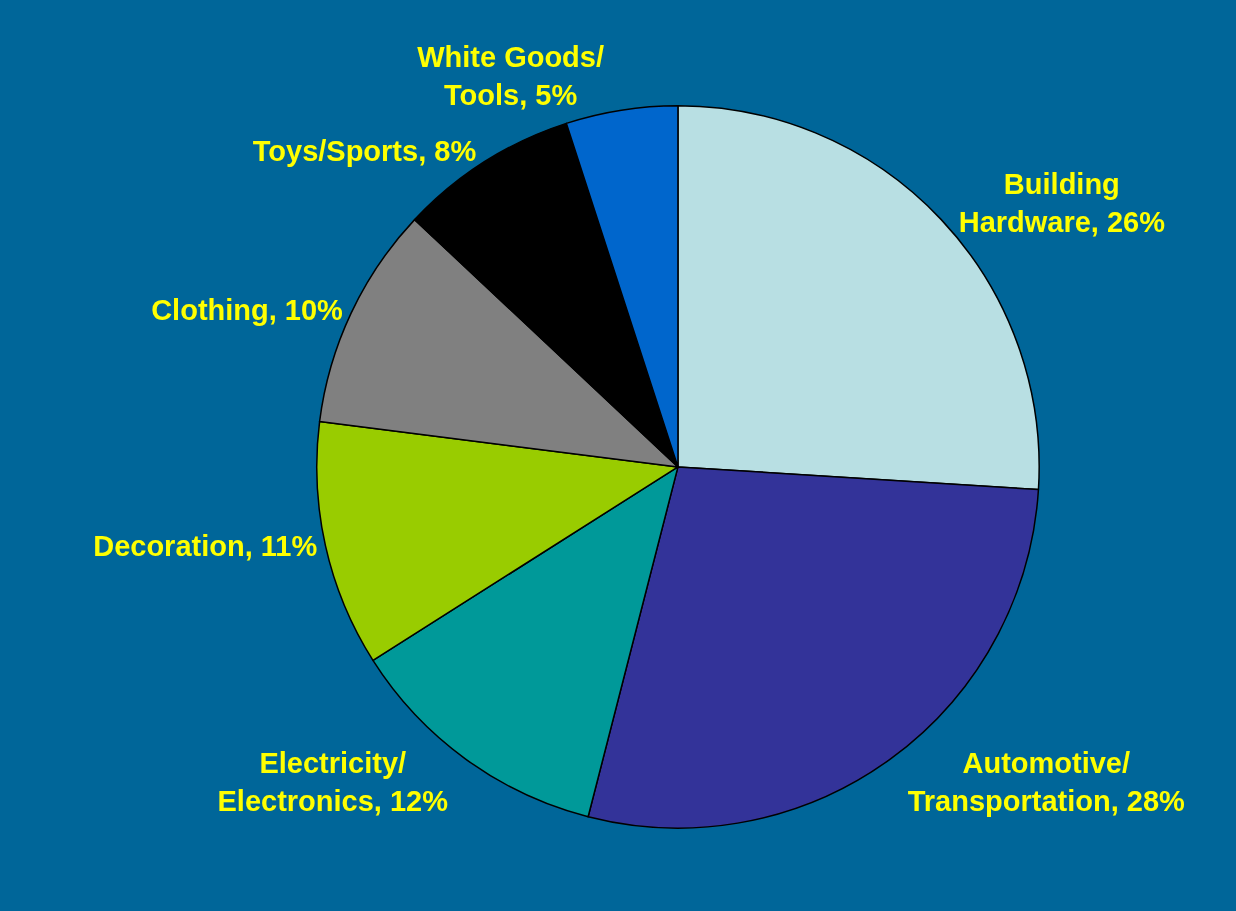 This screenshot has width=1236, height=911. Describe the element at coordinates (247, 310) in the screenshot. I see `slice-label: Clothing, 10%` at that location.